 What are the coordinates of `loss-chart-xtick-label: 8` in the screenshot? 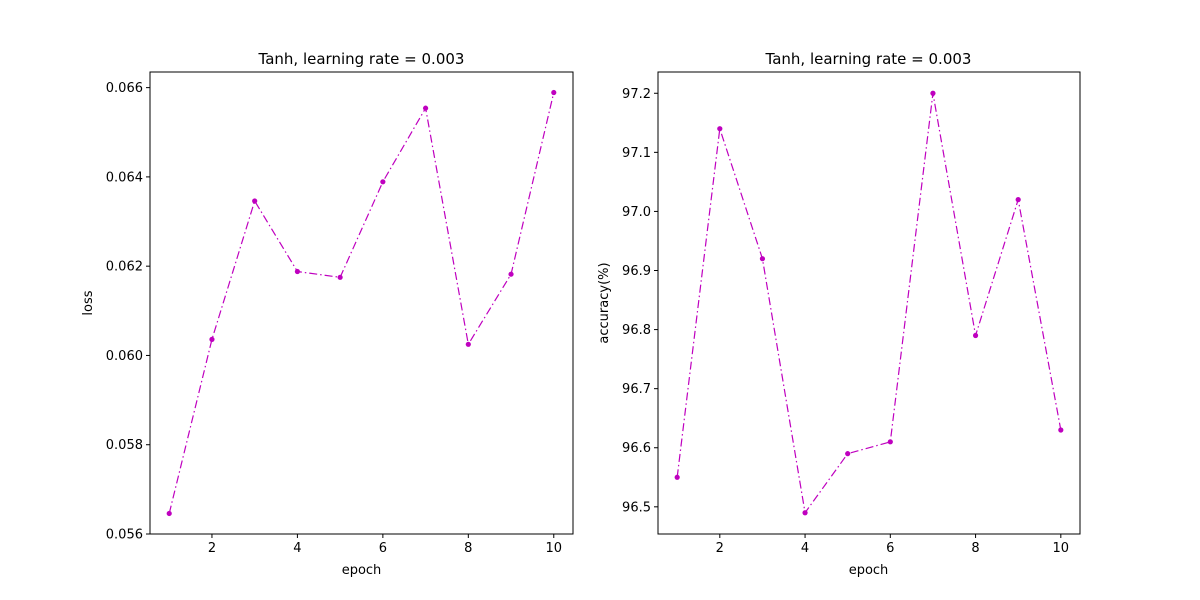 It's located at (468, 548).